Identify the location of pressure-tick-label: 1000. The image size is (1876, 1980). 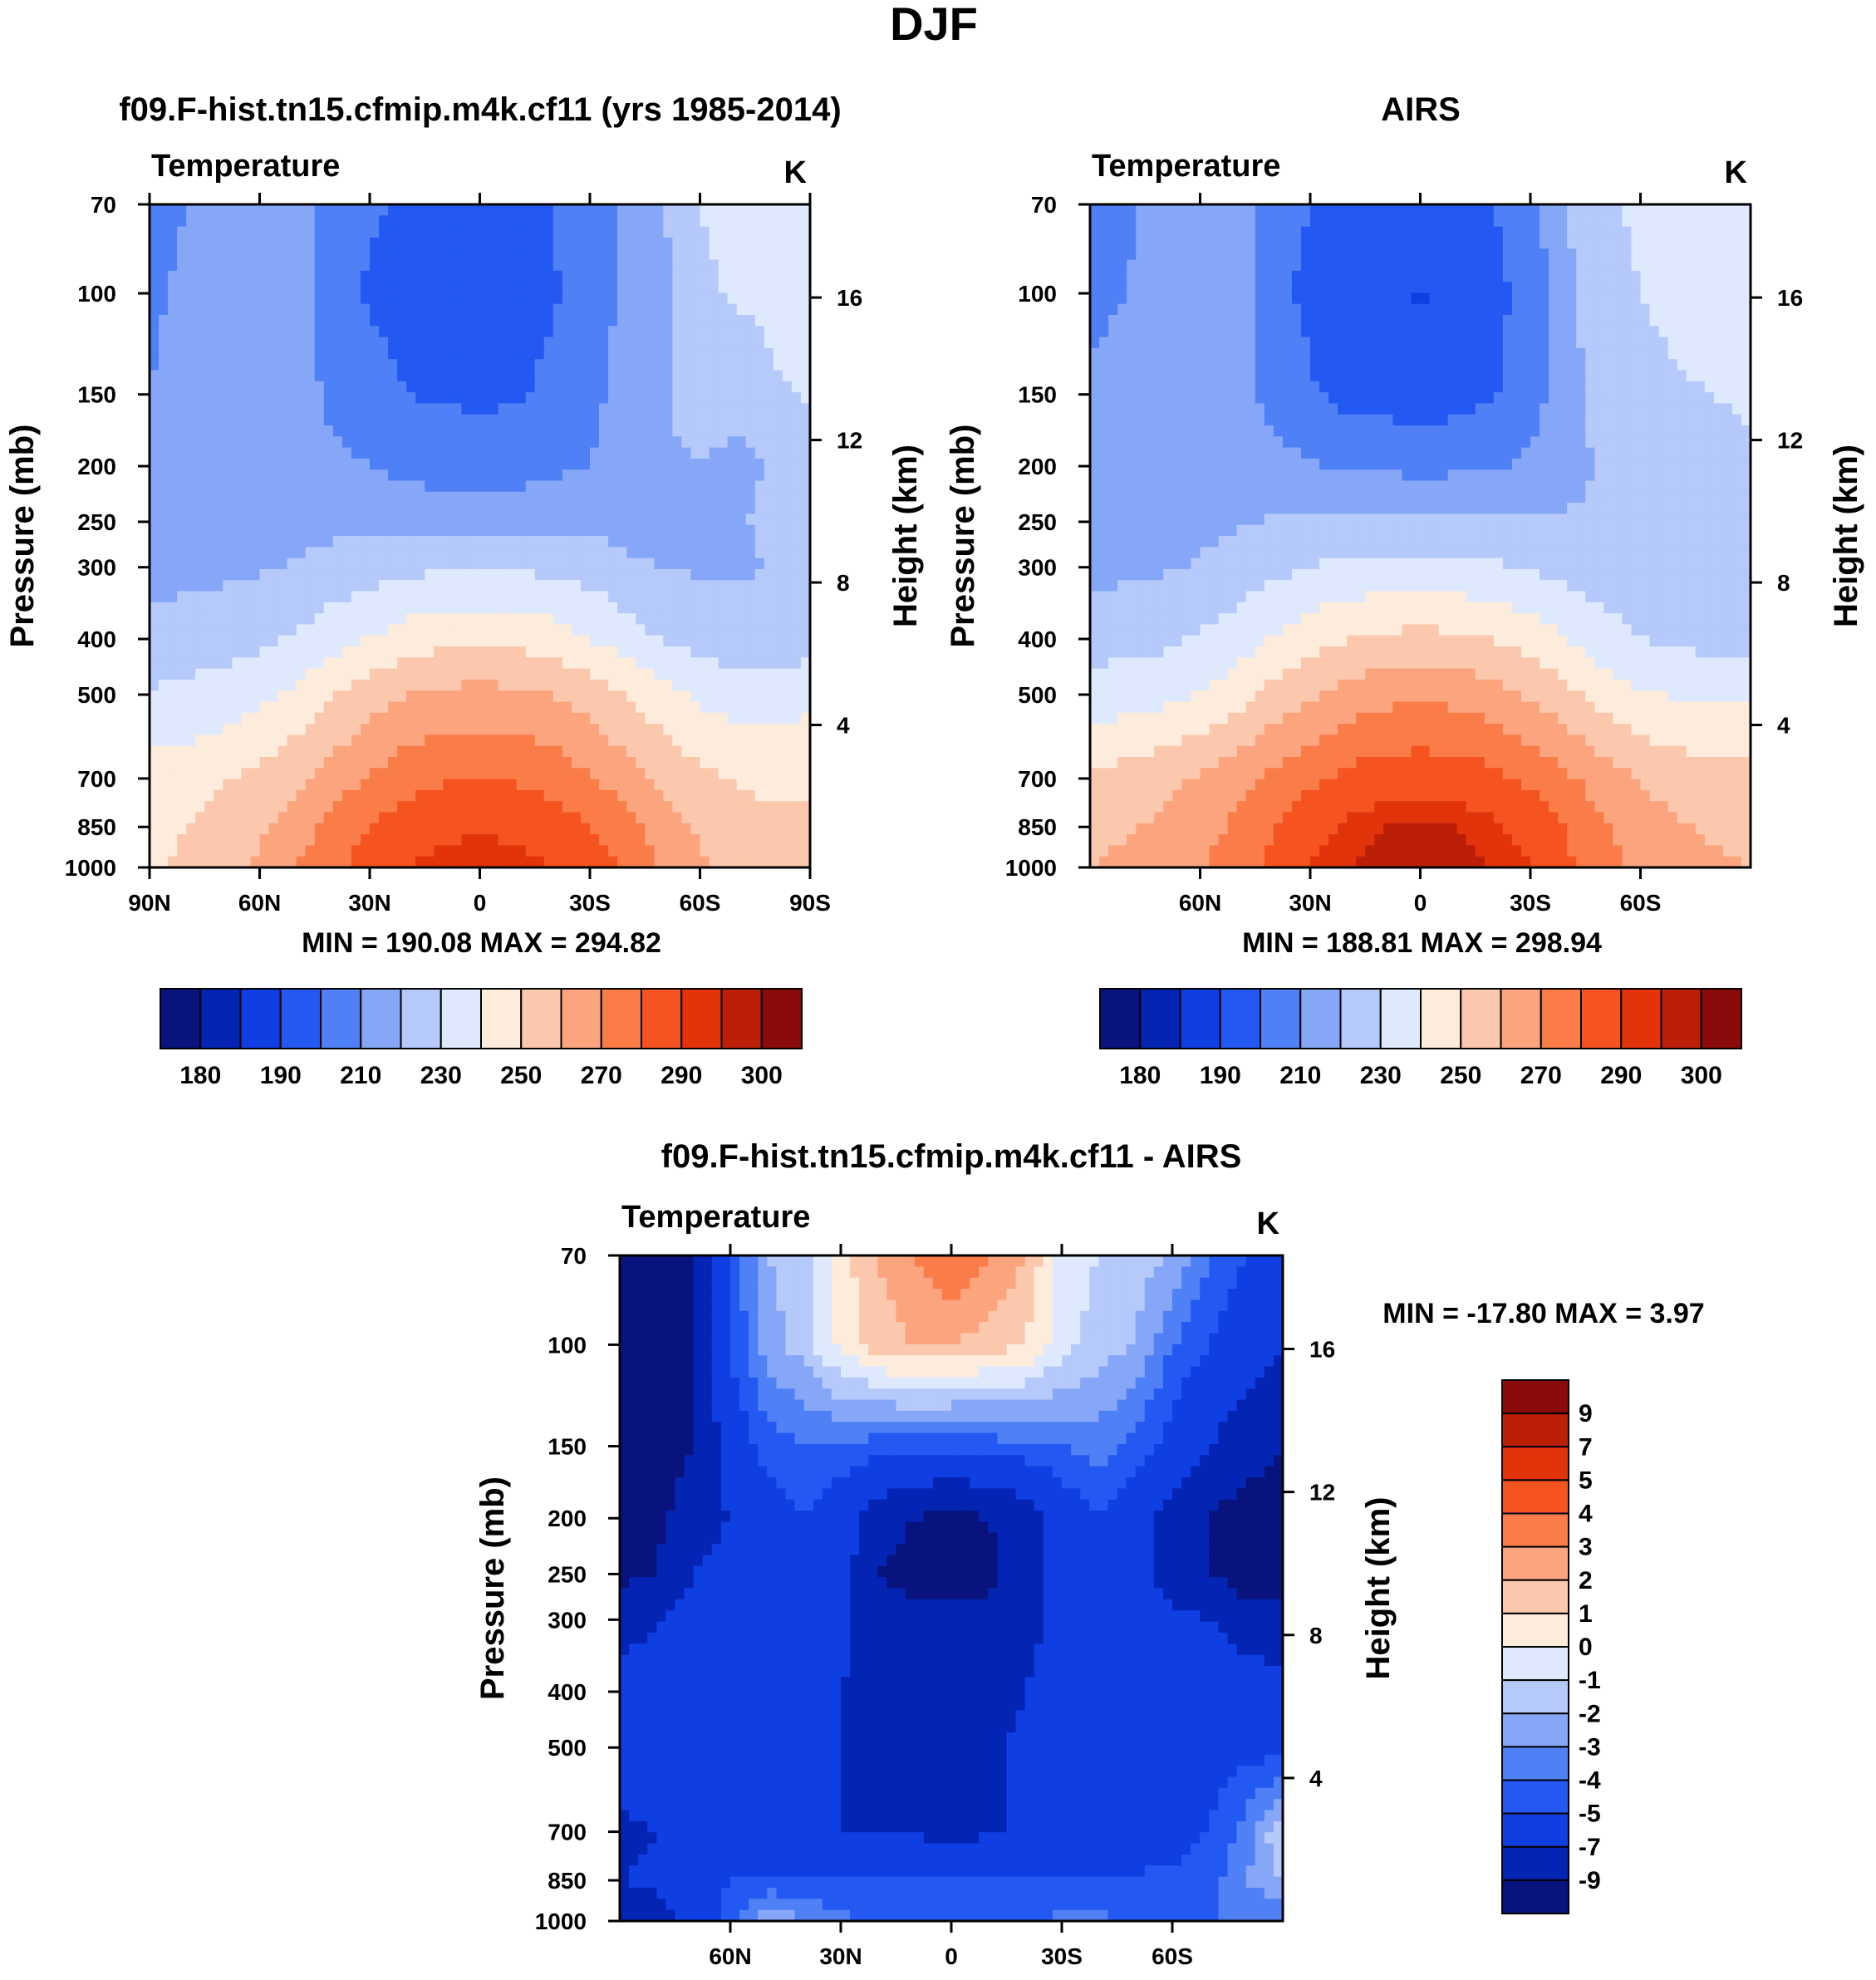
(90, 868).